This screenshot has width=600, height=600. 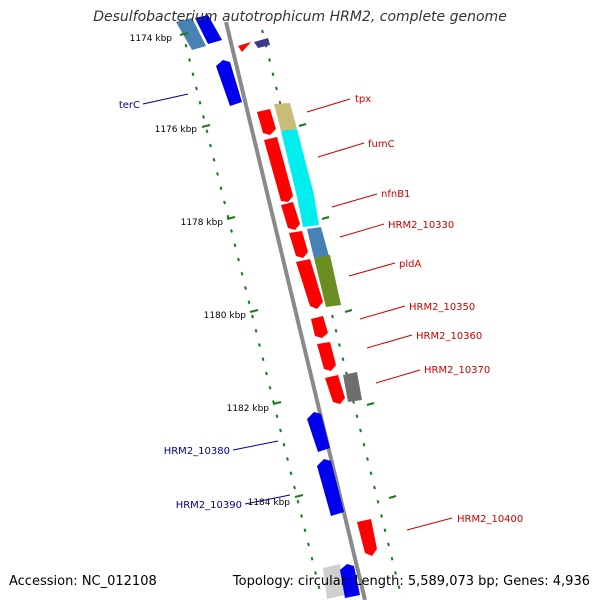 What do you see at coordinates (449, 336) in the screenshot?
I see `gene-label-hrm2-10360: HRM2_10360` at bounding box center [449, 336].